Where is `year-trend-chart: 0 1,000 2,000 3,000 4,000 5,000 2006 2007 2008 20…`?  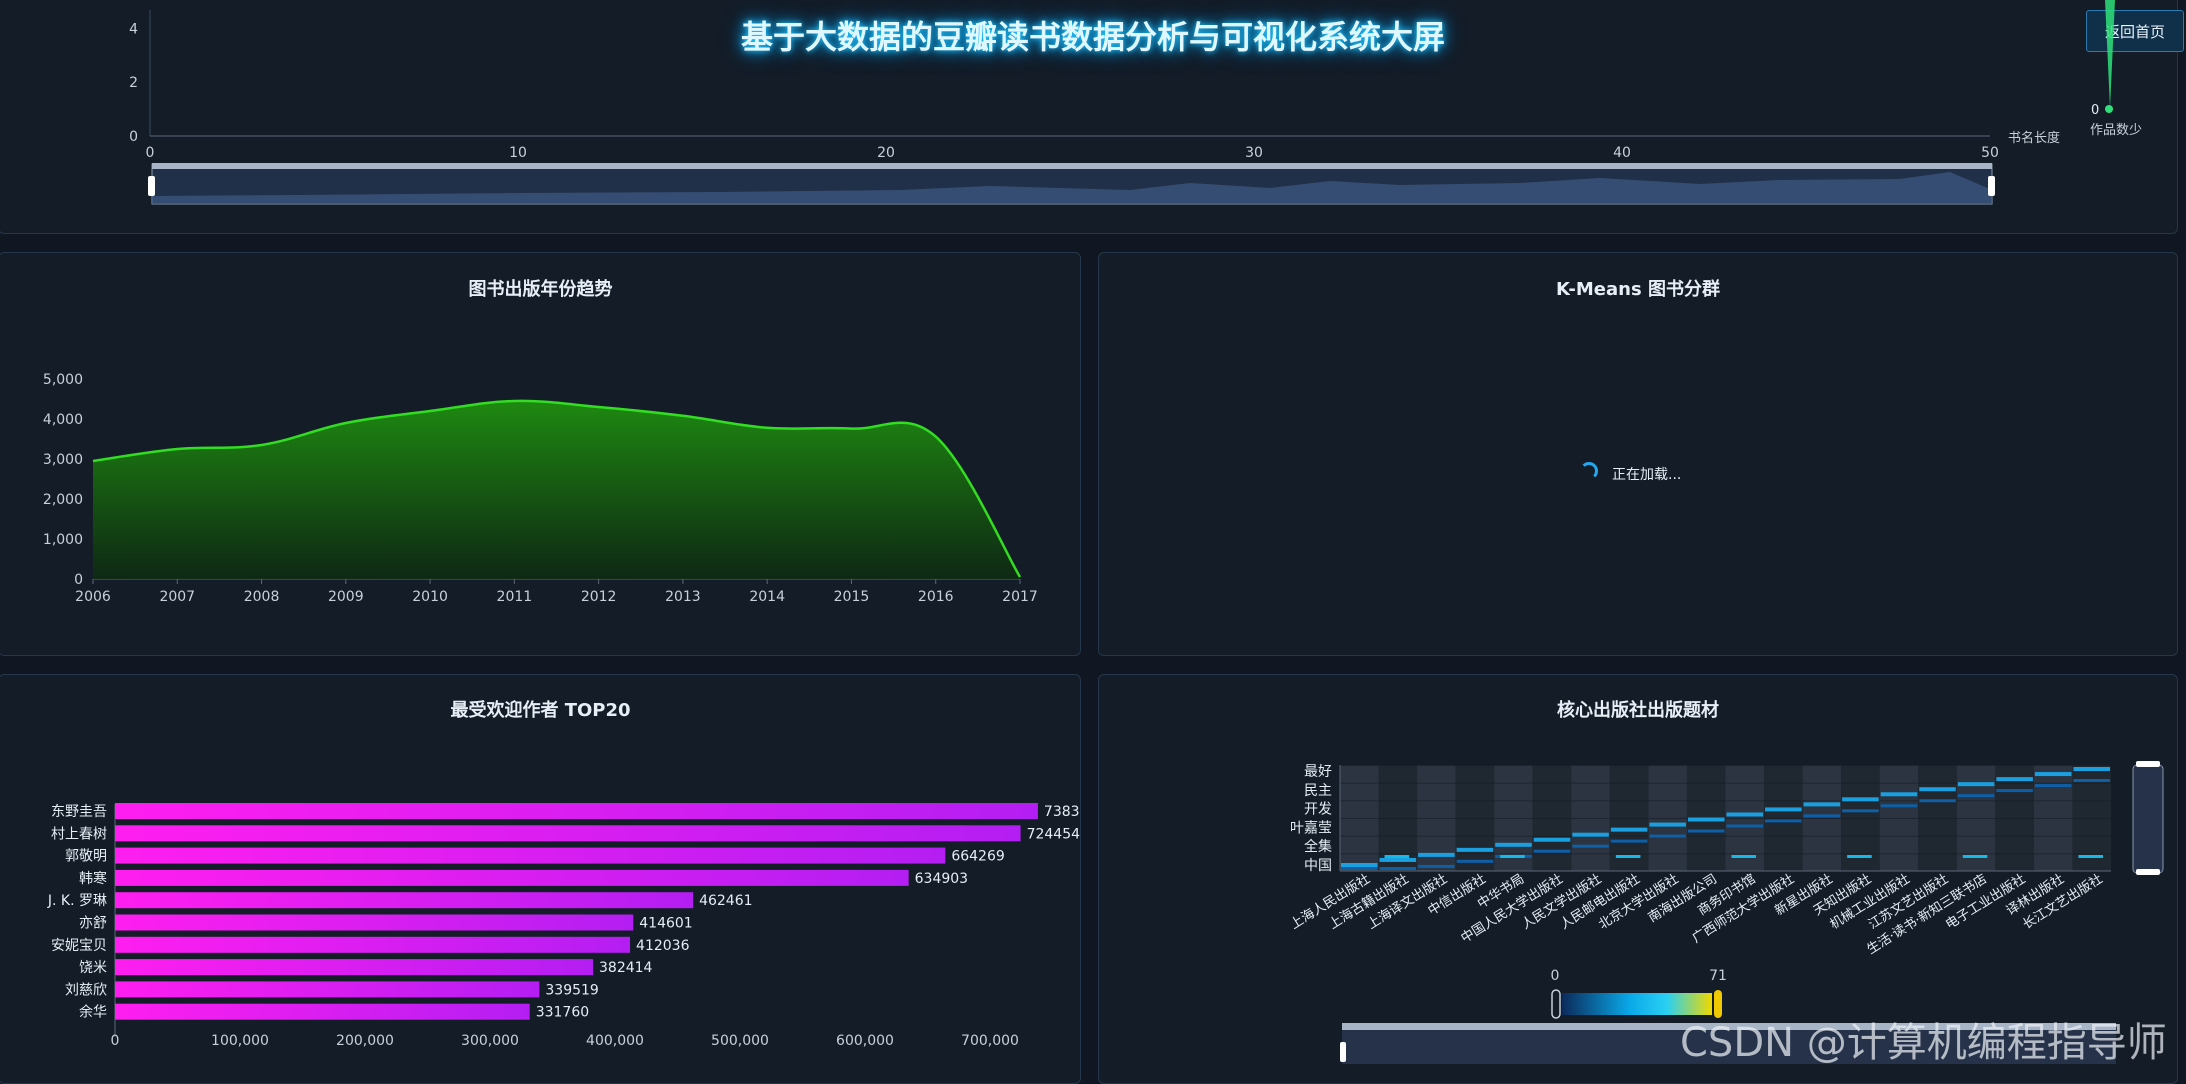 year-trend-chart: 0 1,000 2,000 3,000 4,000 5,000 2006 2007 2008 20… is located at coordinates (540, 488).